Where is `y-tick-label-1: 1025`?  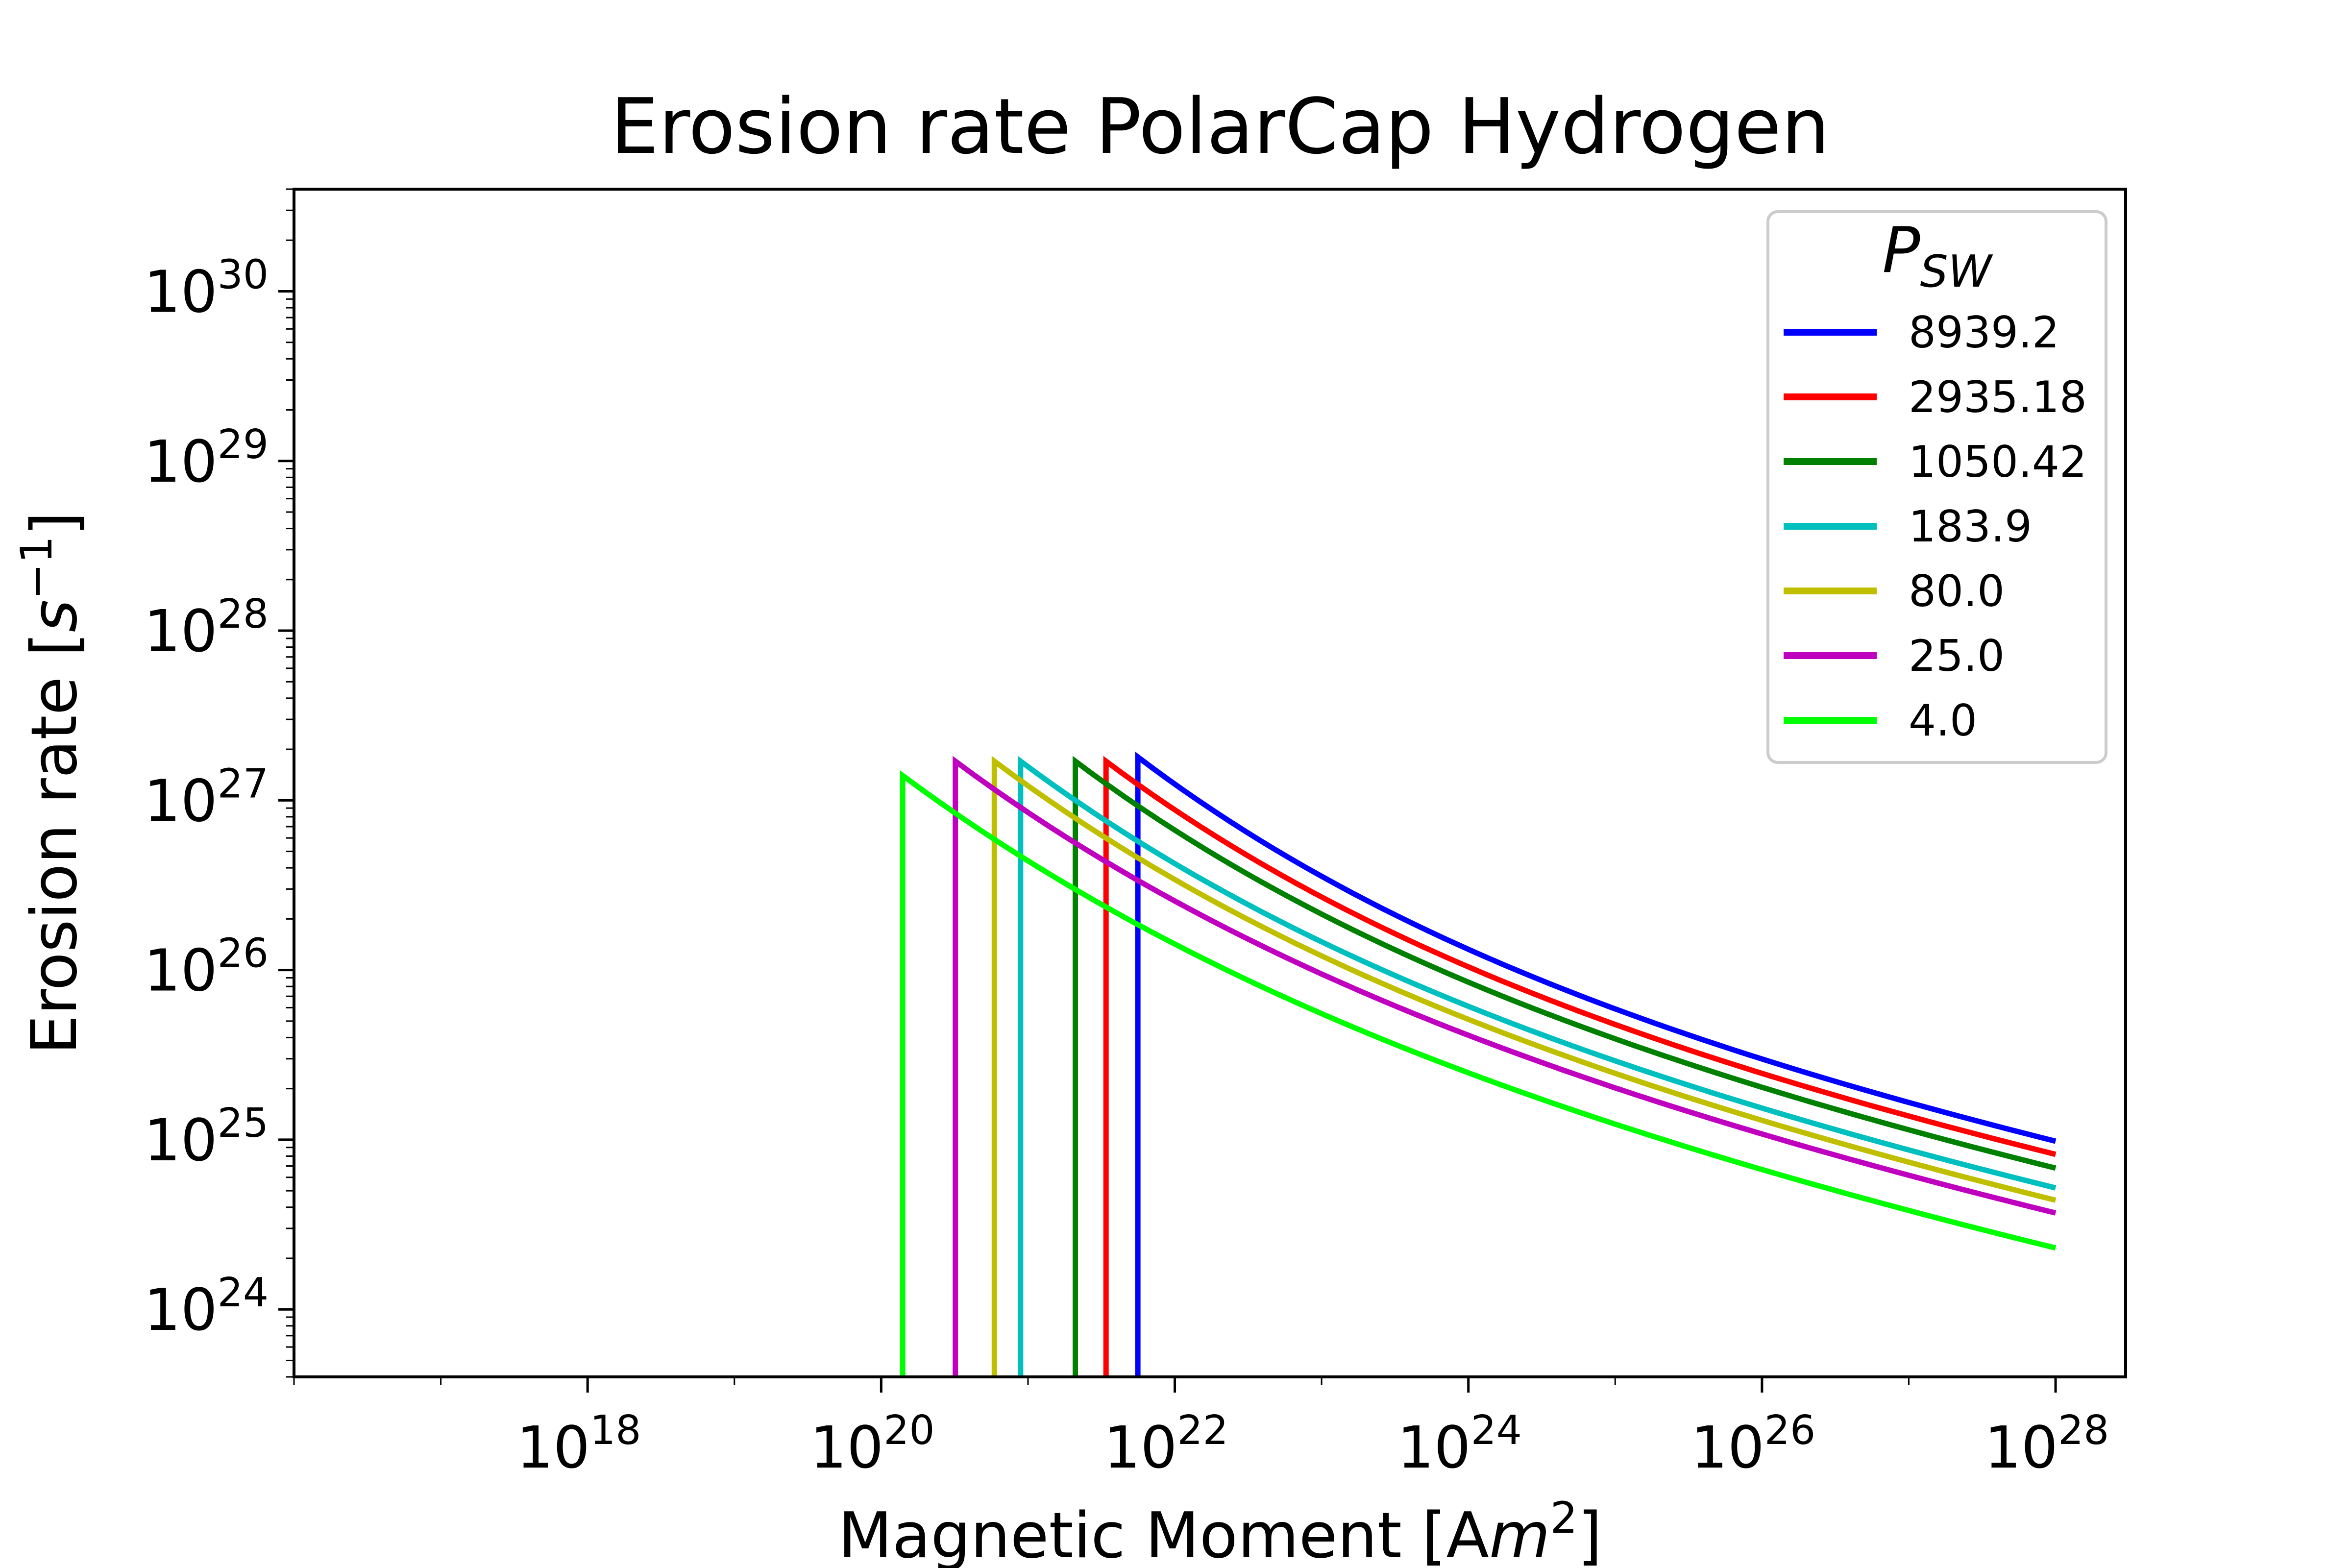 y-tick-label-1: 1025 is located at coordinates (206, 1137).